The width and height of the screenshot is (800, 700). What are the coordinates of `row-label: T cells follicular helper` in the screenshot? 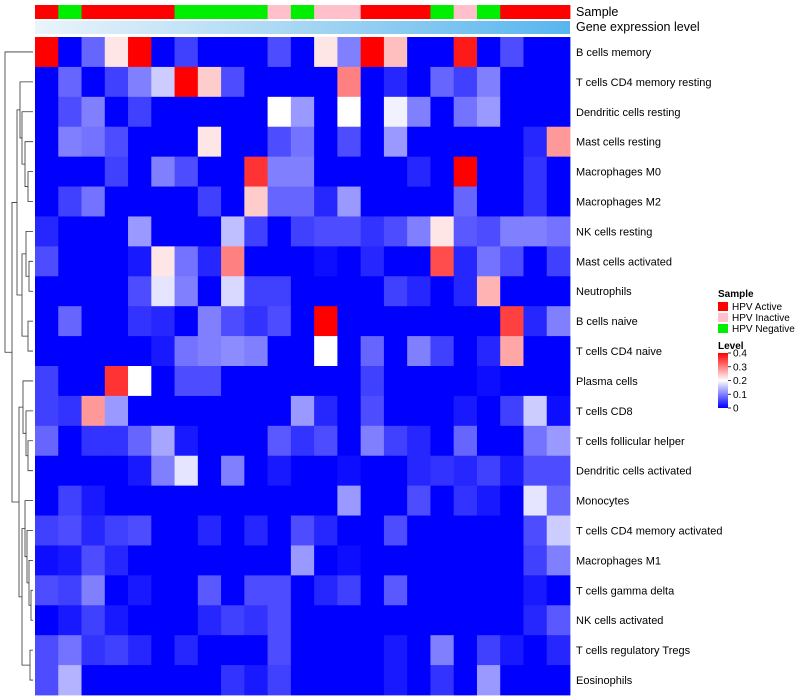 It's located at (630, 442).